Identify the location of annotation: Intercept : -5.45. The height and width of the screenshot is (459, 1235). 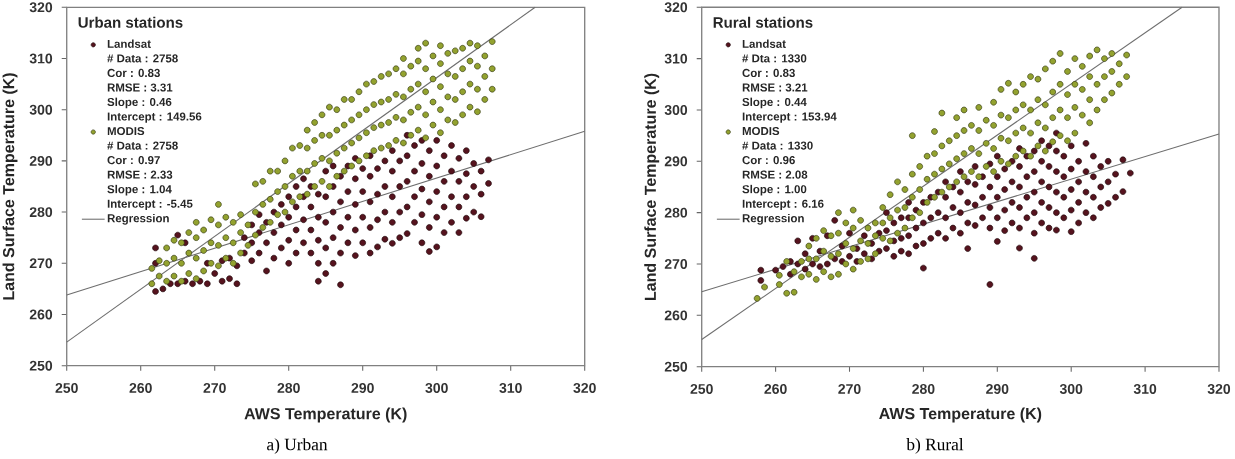
(150, 205).